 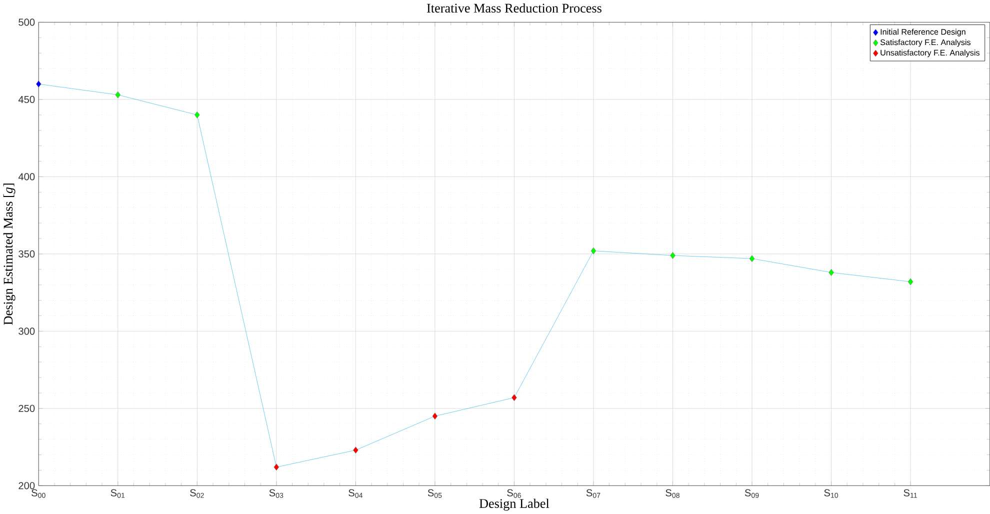 I want to click on x-axis-title: Design Label, so click(x=514, y=504).